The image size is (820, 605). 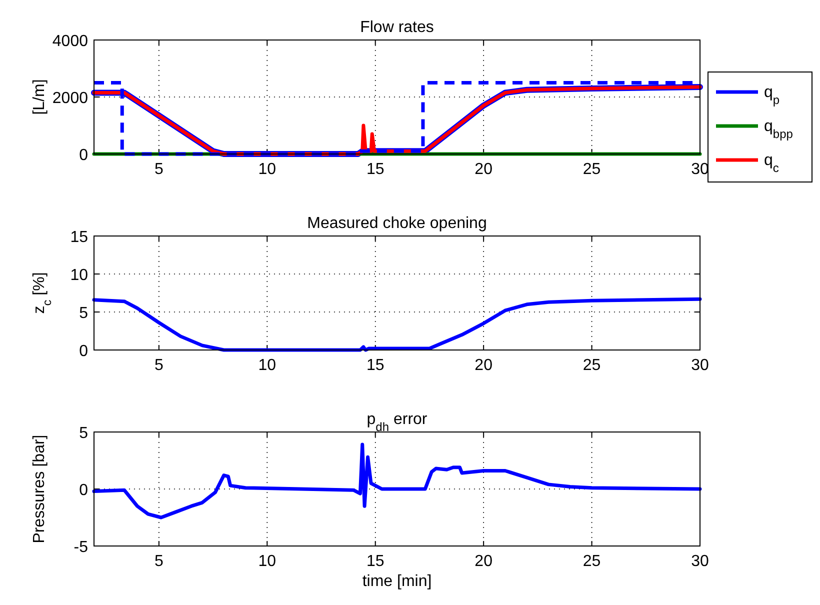 What do you see at coordinates (39, 489) in the screenshot?
I see `y-axis-title: Pressures [bar]` at bounding box center [39, 489].